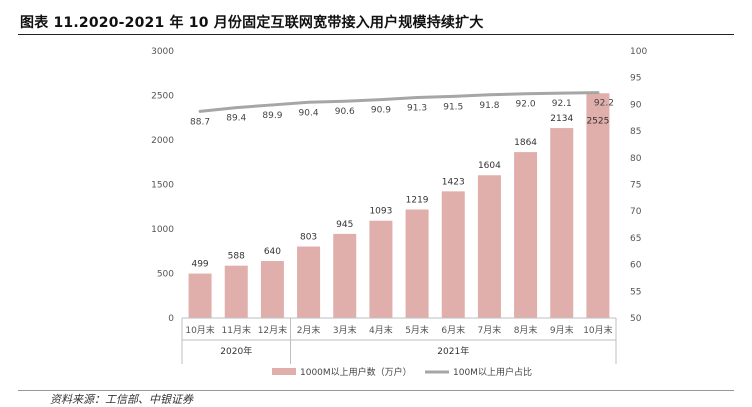 Image resolution: width=752 pixels, height=407 pixels. I want to click on x-tick-label: 7月末, so click(490, 330).